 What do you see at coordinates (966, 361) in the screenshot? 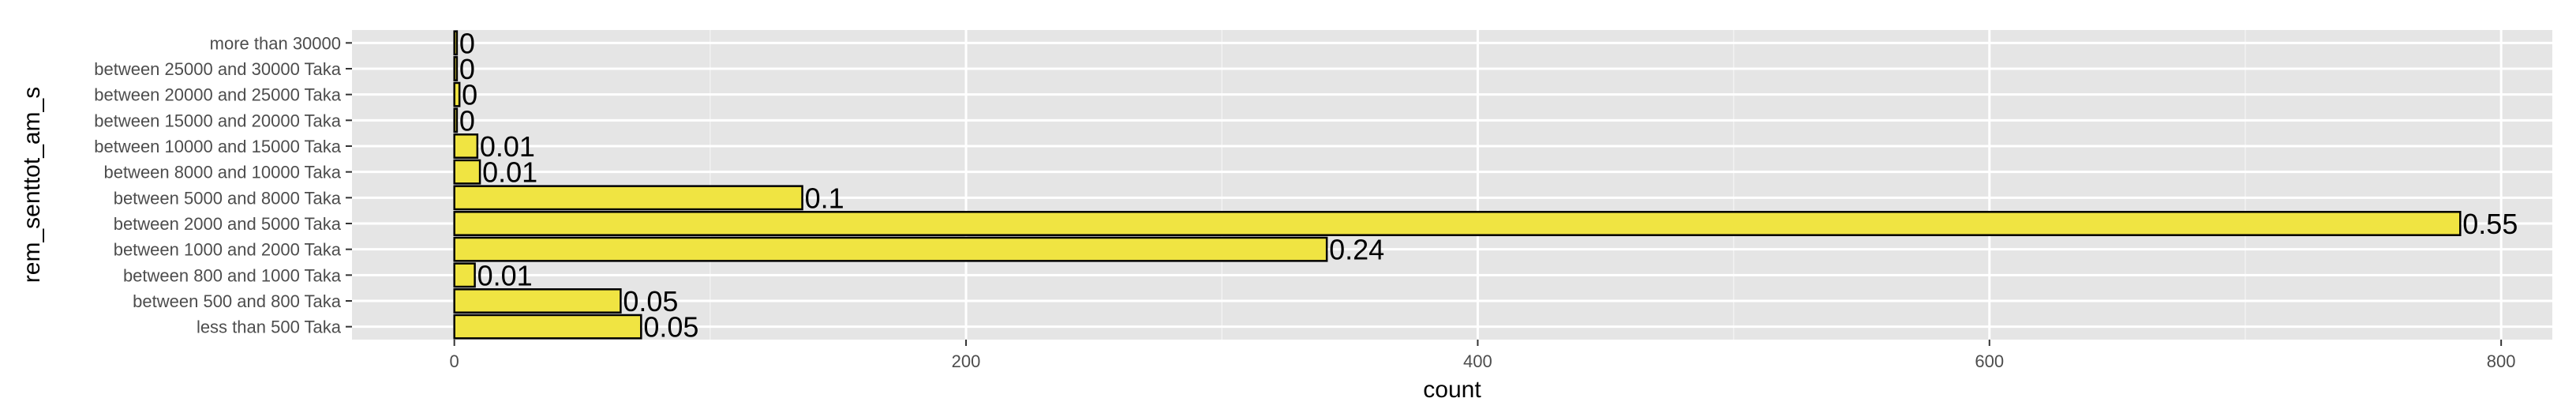
I see `x-tick-label-1: 200` at bounding box center [966, 361].